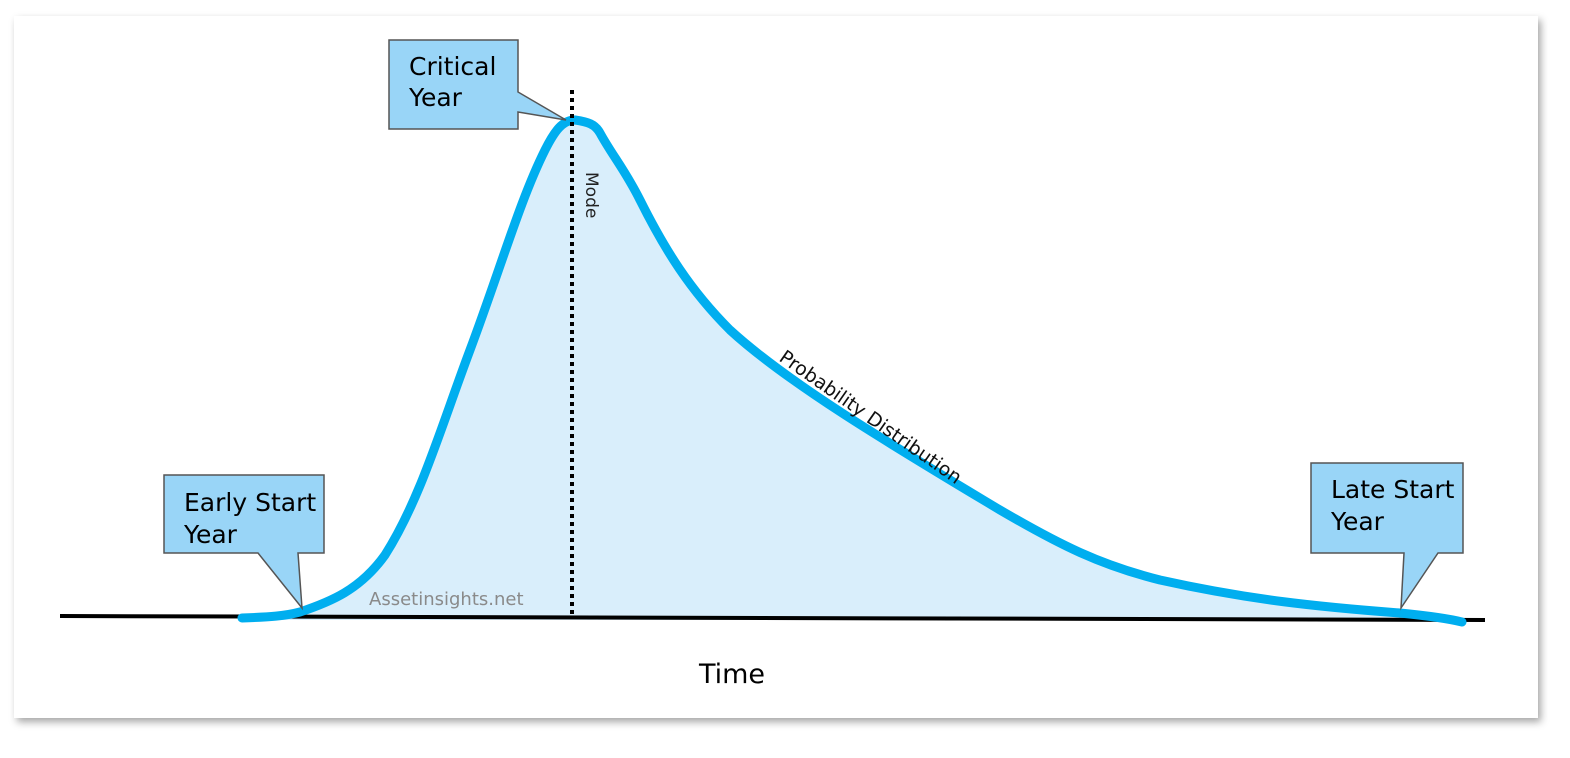 This screenshot has height=758, width=1570. What do you see at coordinates (250, 502) in the screenshot?
I see `callout-text: Early Start` at bounding box center [250, 502].